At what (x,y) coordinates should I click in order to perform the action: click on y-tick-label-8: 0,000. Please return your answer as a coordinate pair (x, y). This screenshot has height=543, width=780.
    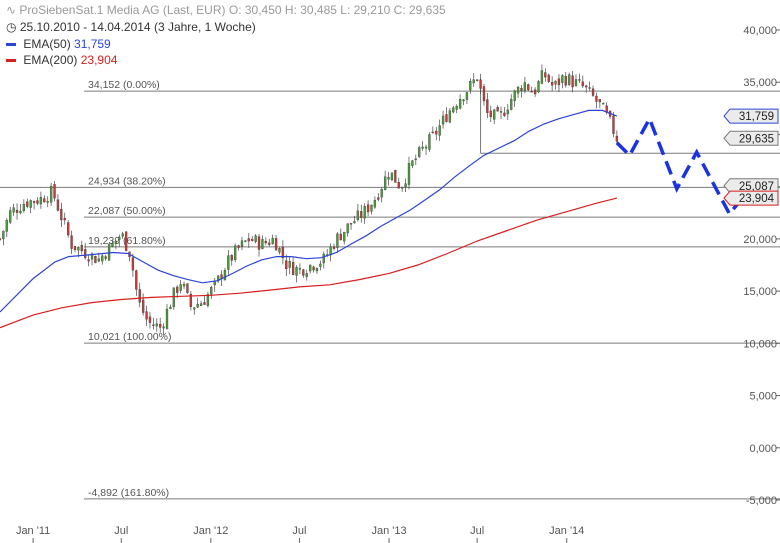
    Looking at the image, I should click on (763, 449).